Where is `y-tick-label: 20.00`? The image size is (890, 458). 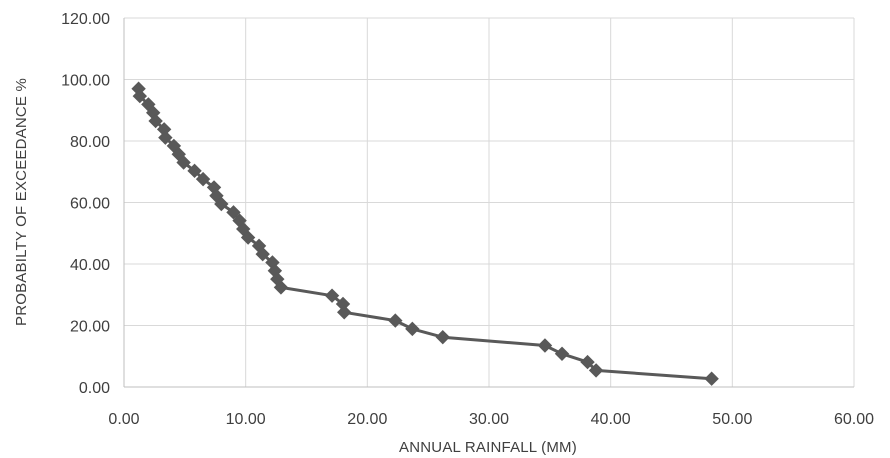 y-tick-label: 20.00 is located at coordinates (90, 327).